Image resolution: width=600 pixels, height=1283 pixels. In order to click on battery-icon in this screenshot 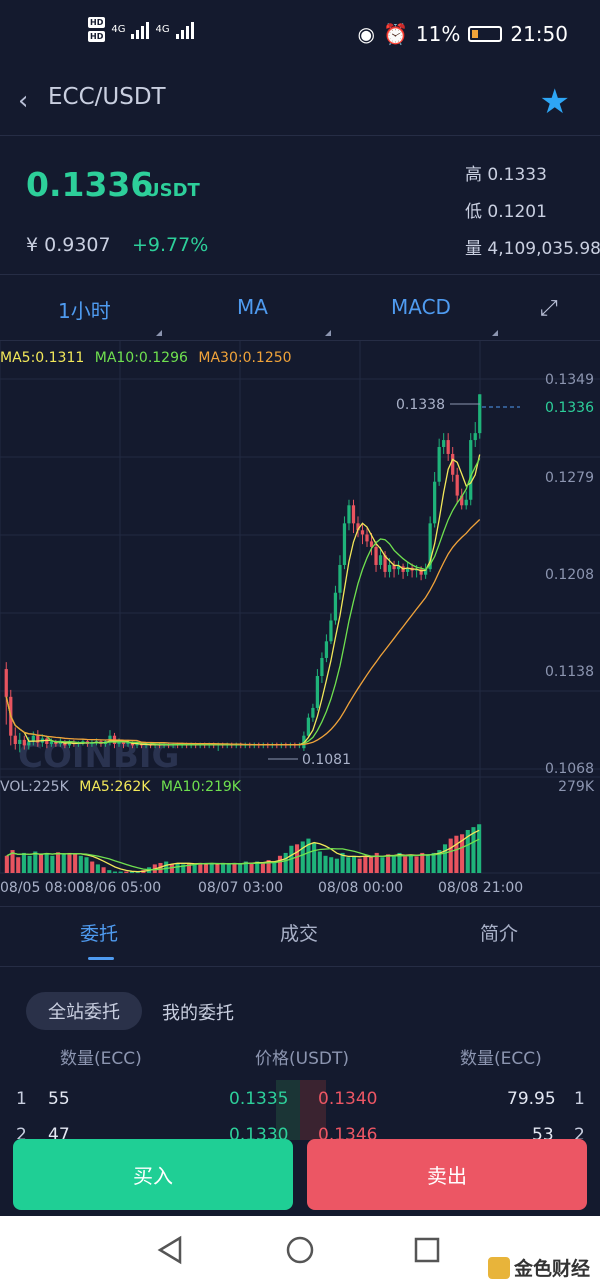, I will do `click(485, 34)`.